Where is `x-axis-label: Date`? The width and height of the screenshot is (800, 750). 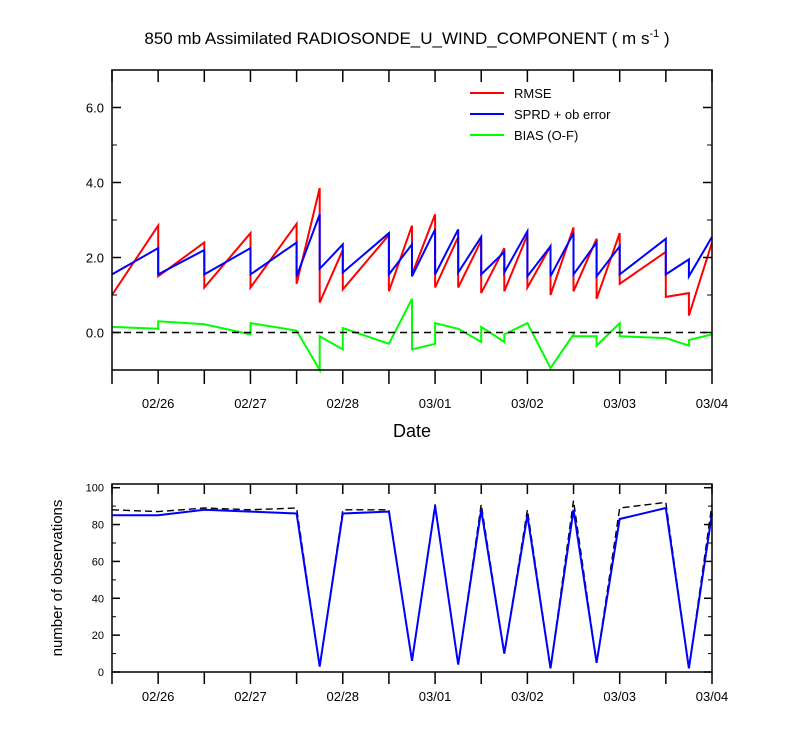 x-axis-label: Date is located at coordinates (412, 431).